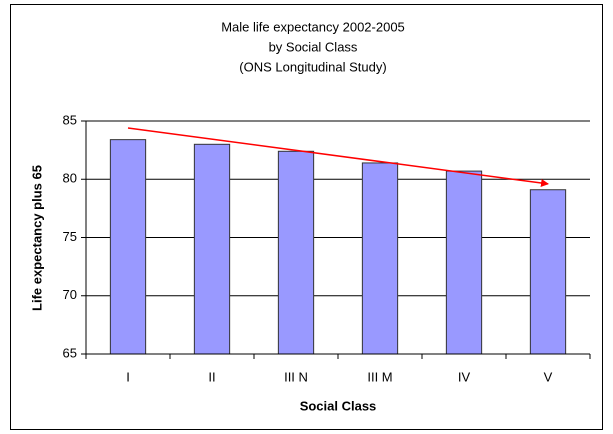 The width and height of the screenshot is (613, 434). What do you see at coordinates (70, 119) in the screenshot?
I see `y-tick-label: 85` at bounding box center [70, 119].